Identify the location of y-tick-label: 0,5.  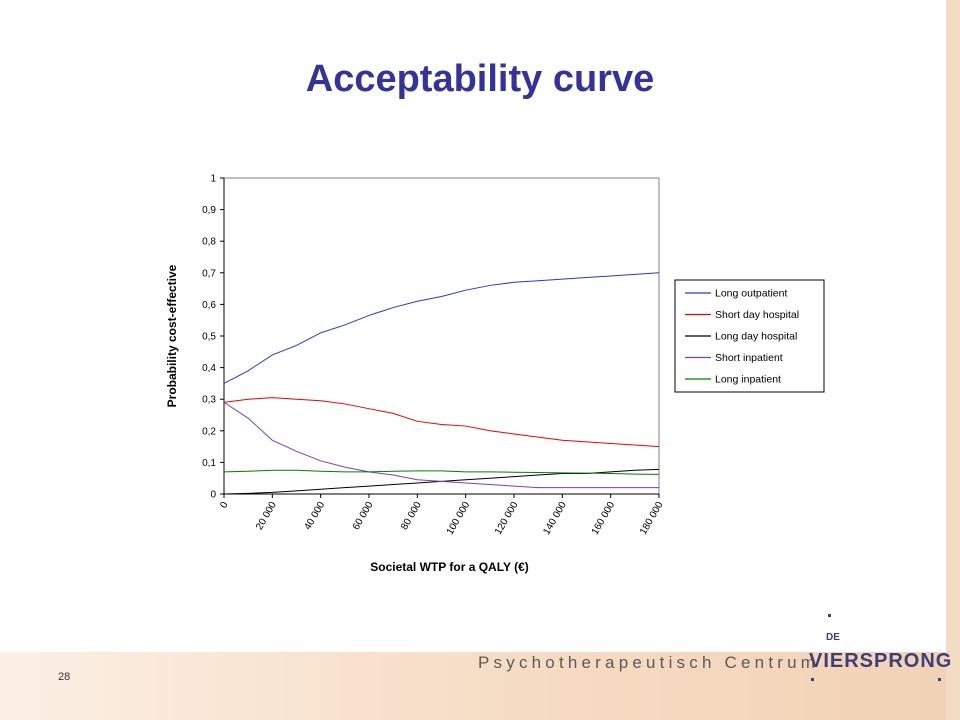
(209, 337).